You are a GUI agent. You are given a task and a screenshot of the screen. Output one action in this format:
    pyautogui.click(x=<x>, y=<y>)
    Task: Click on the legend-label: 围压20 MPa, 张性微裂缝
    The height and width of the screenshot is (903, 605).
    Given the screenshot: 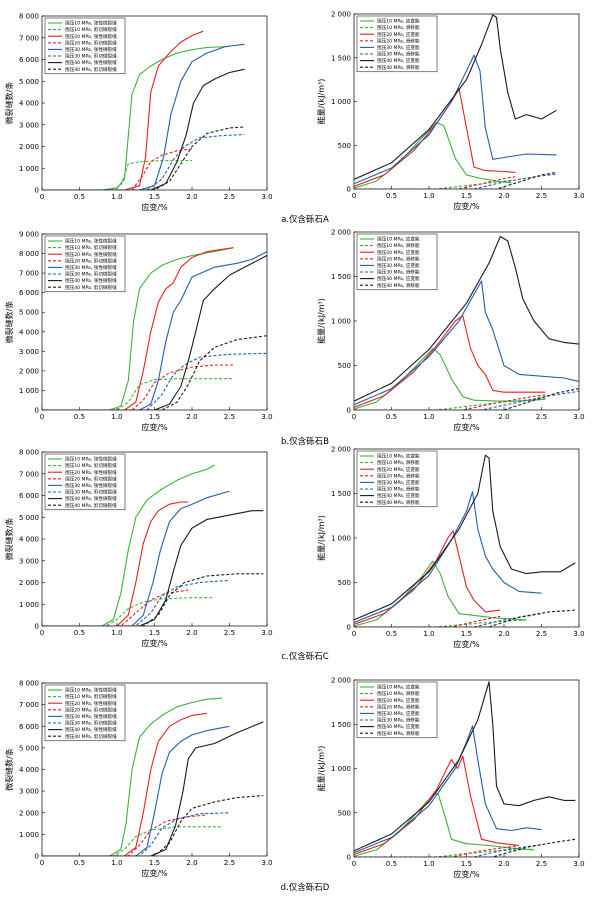 What is the action you would take?
    pyautogui.click(x=91, y=703)
    